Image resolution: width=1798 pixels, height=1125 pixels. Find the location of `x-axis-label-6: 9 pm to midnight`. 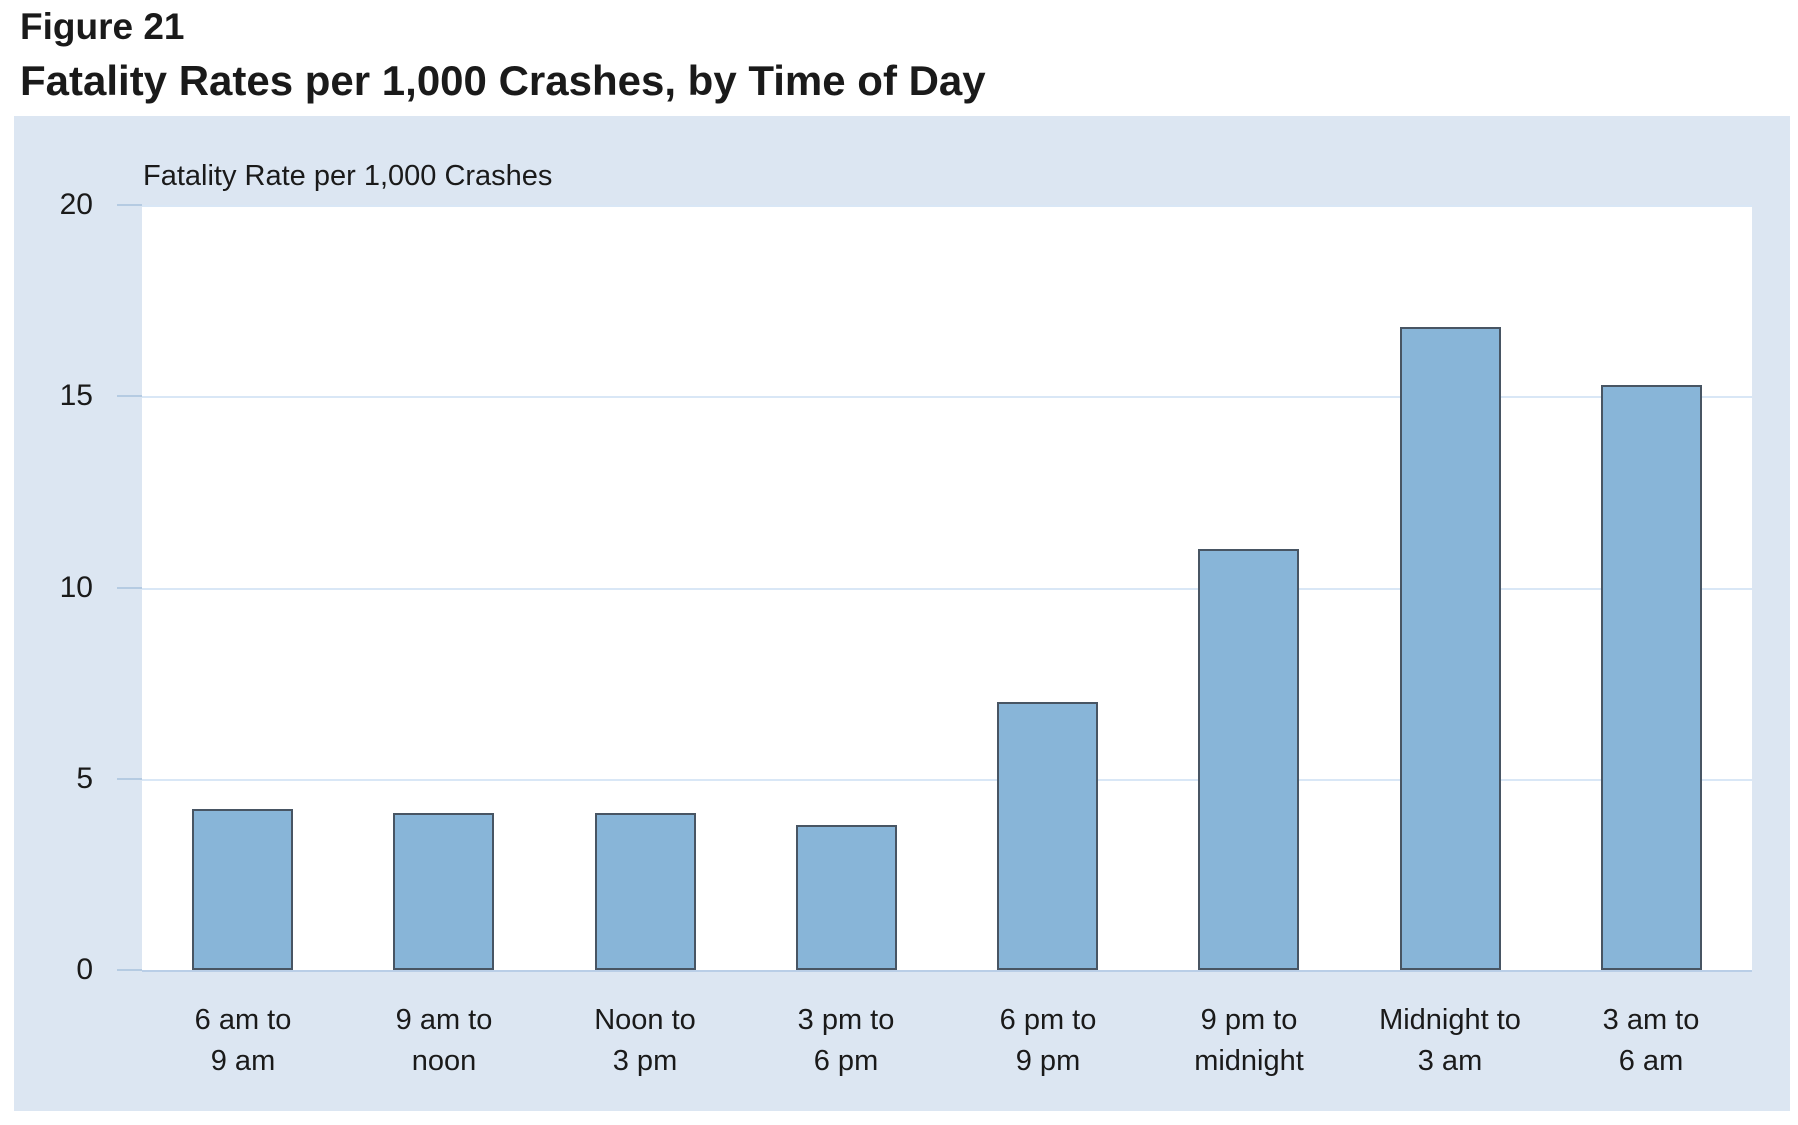

x-axis-label-6: 9 pm to midnight is located at coordinates (1249, 1040).